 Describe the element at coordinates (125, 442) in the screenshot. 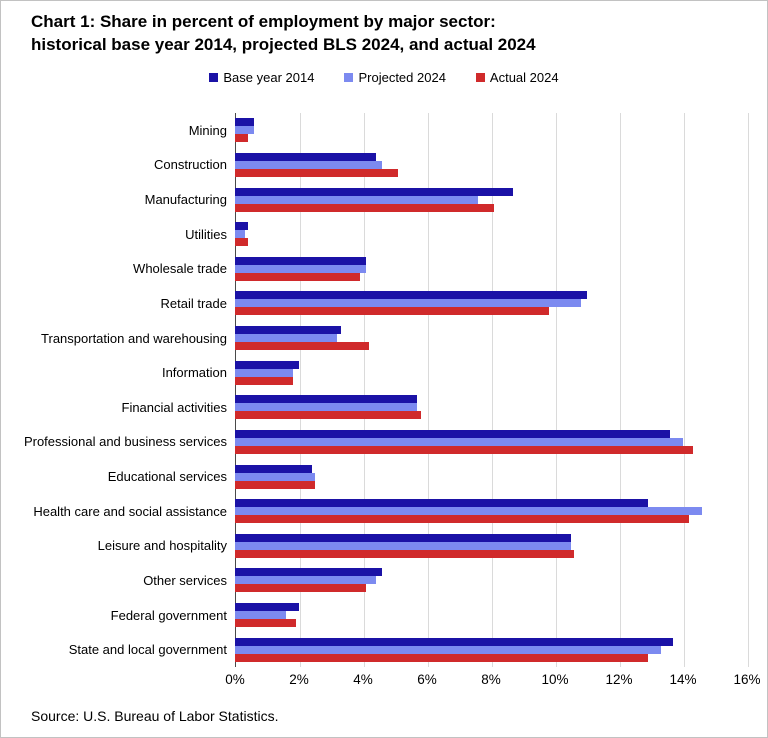

I see `category-label: Professional and business services` at that location.